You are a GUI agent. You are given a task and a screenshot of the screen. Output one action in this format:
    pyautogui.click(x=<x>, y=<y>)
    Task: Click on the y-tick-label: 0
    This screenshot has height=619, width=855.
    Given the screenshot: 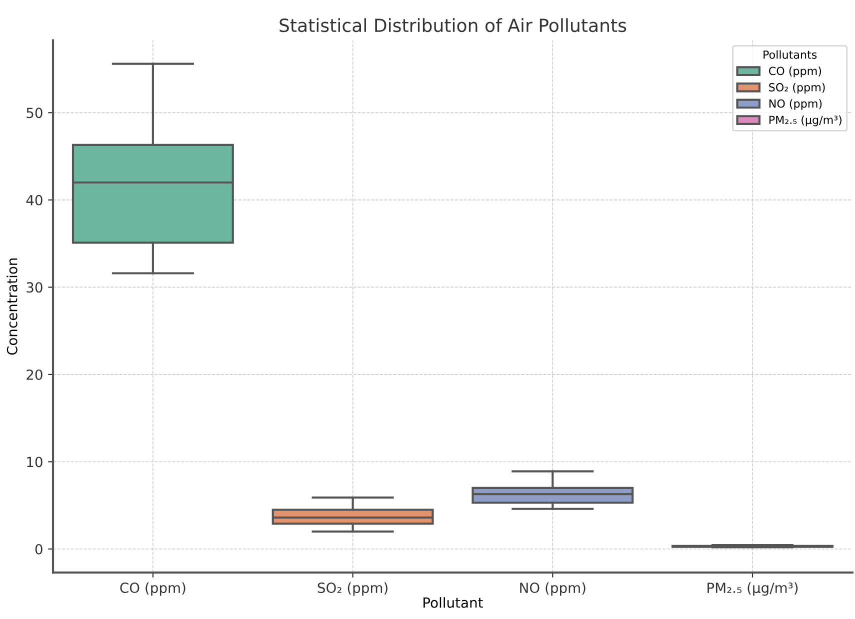 What is the action you would take?
    pyautogui.click(x=38, y=549)
    